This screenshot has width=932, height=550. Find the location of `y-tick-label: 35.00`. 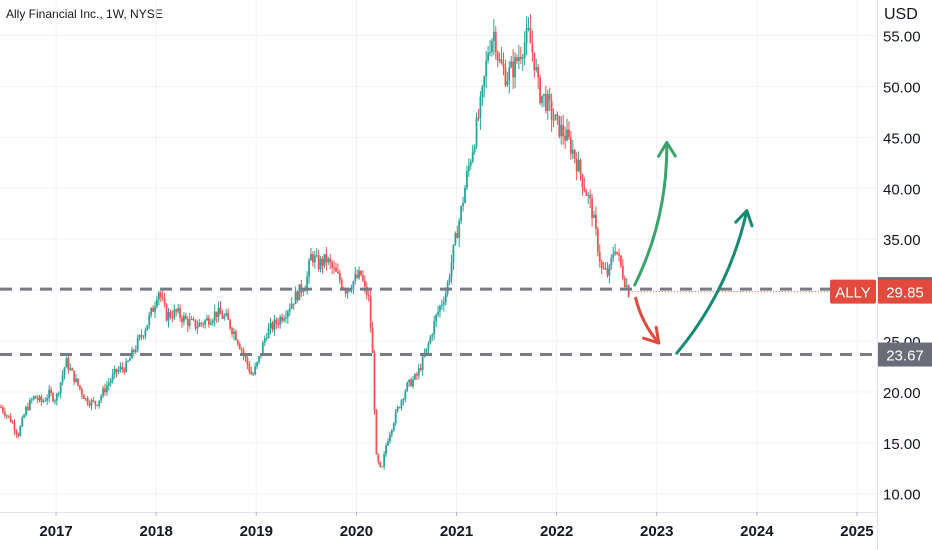

y-tick-label: 35.00 is located at coordinates (902, 240).